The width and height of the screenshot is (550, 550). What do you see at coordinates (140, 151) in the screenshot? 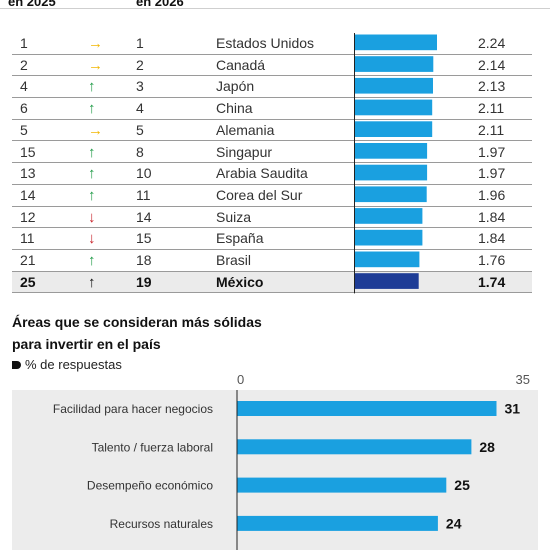
I see `rank-2026: 8` at bounding box center [140, 151].